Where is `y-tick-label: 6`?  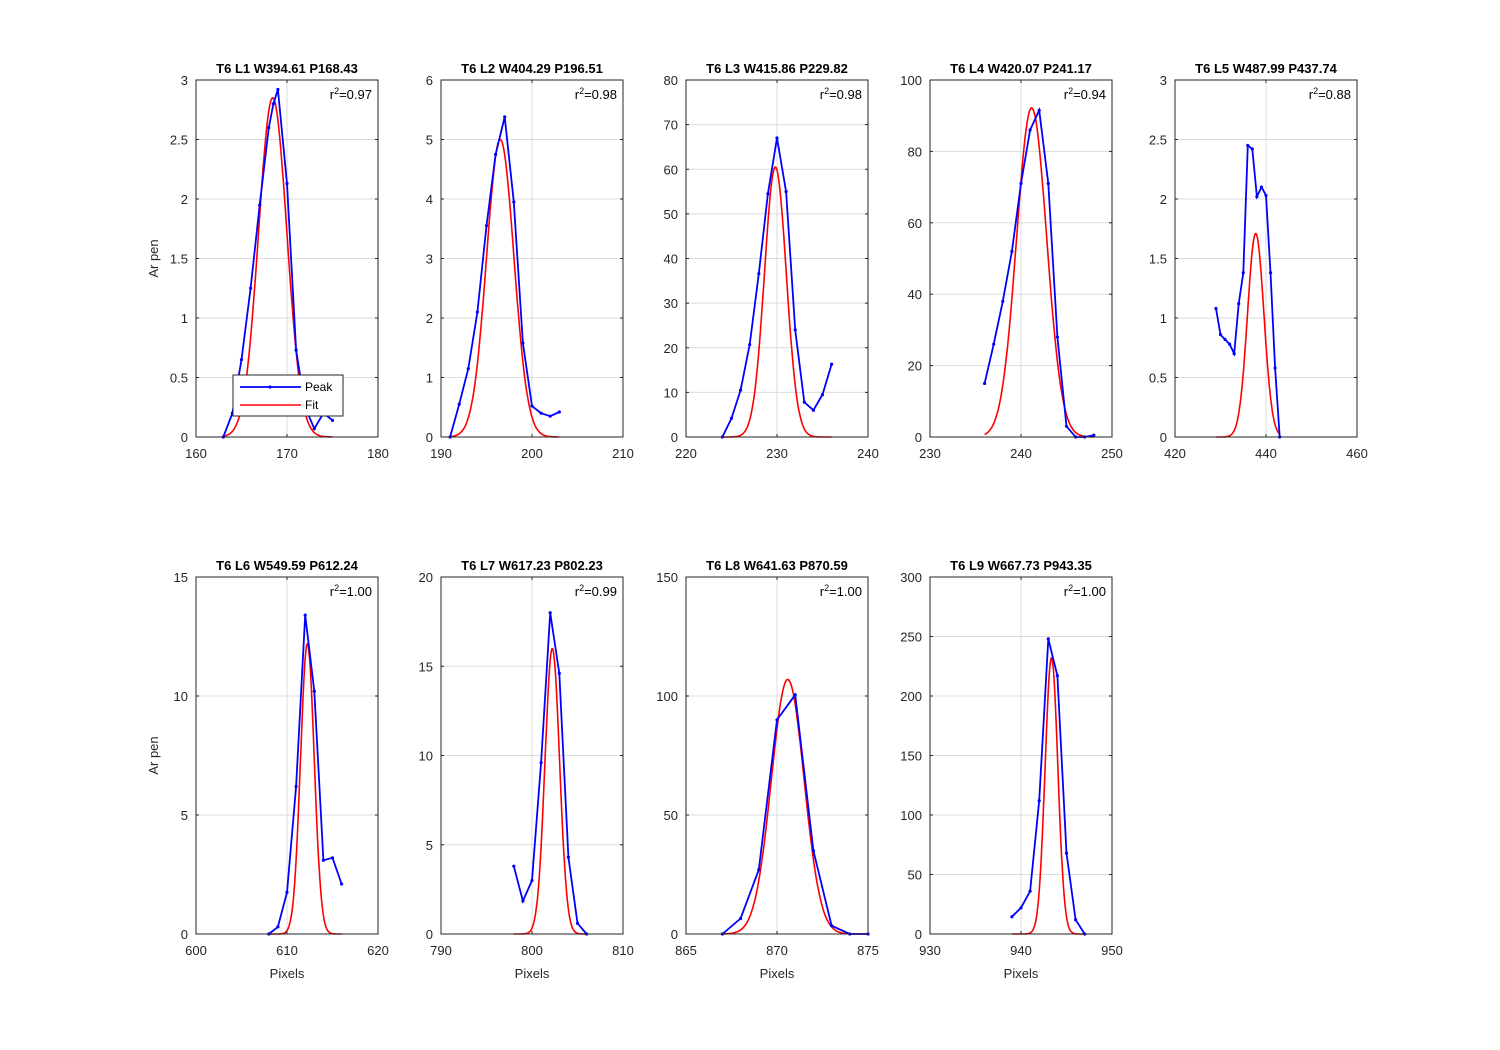
y-tick-label: 6 is located at coordinates (429, 80).